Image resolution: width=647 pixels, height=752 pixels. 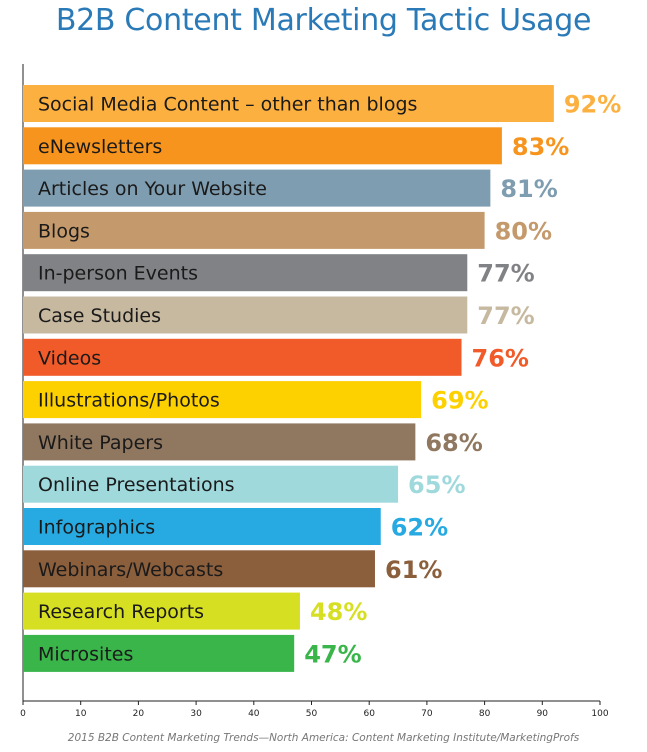 I want to click on bar-value-label: 92%, so click(x=592, y=105).